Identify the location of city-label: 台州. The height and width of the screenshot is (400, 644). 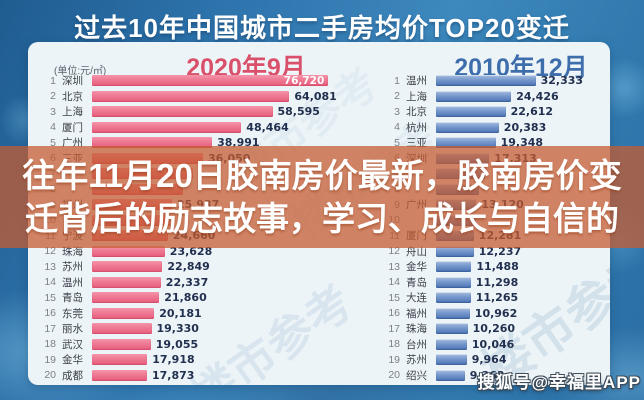
(416, 344).